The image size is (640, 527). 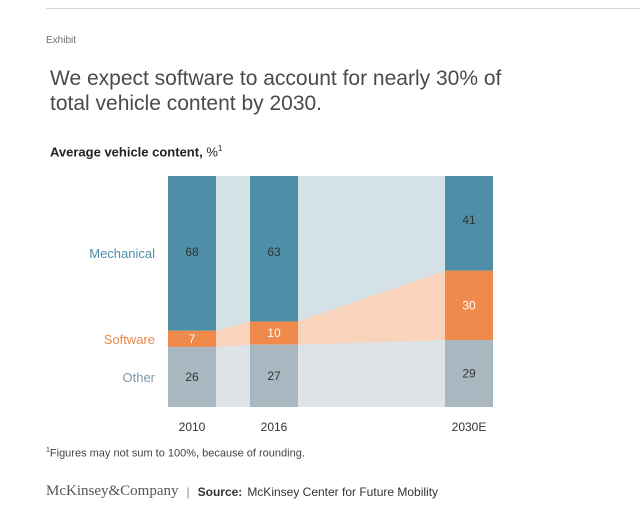 I want to click on source-label: Source:, so click(x=220, y=491).